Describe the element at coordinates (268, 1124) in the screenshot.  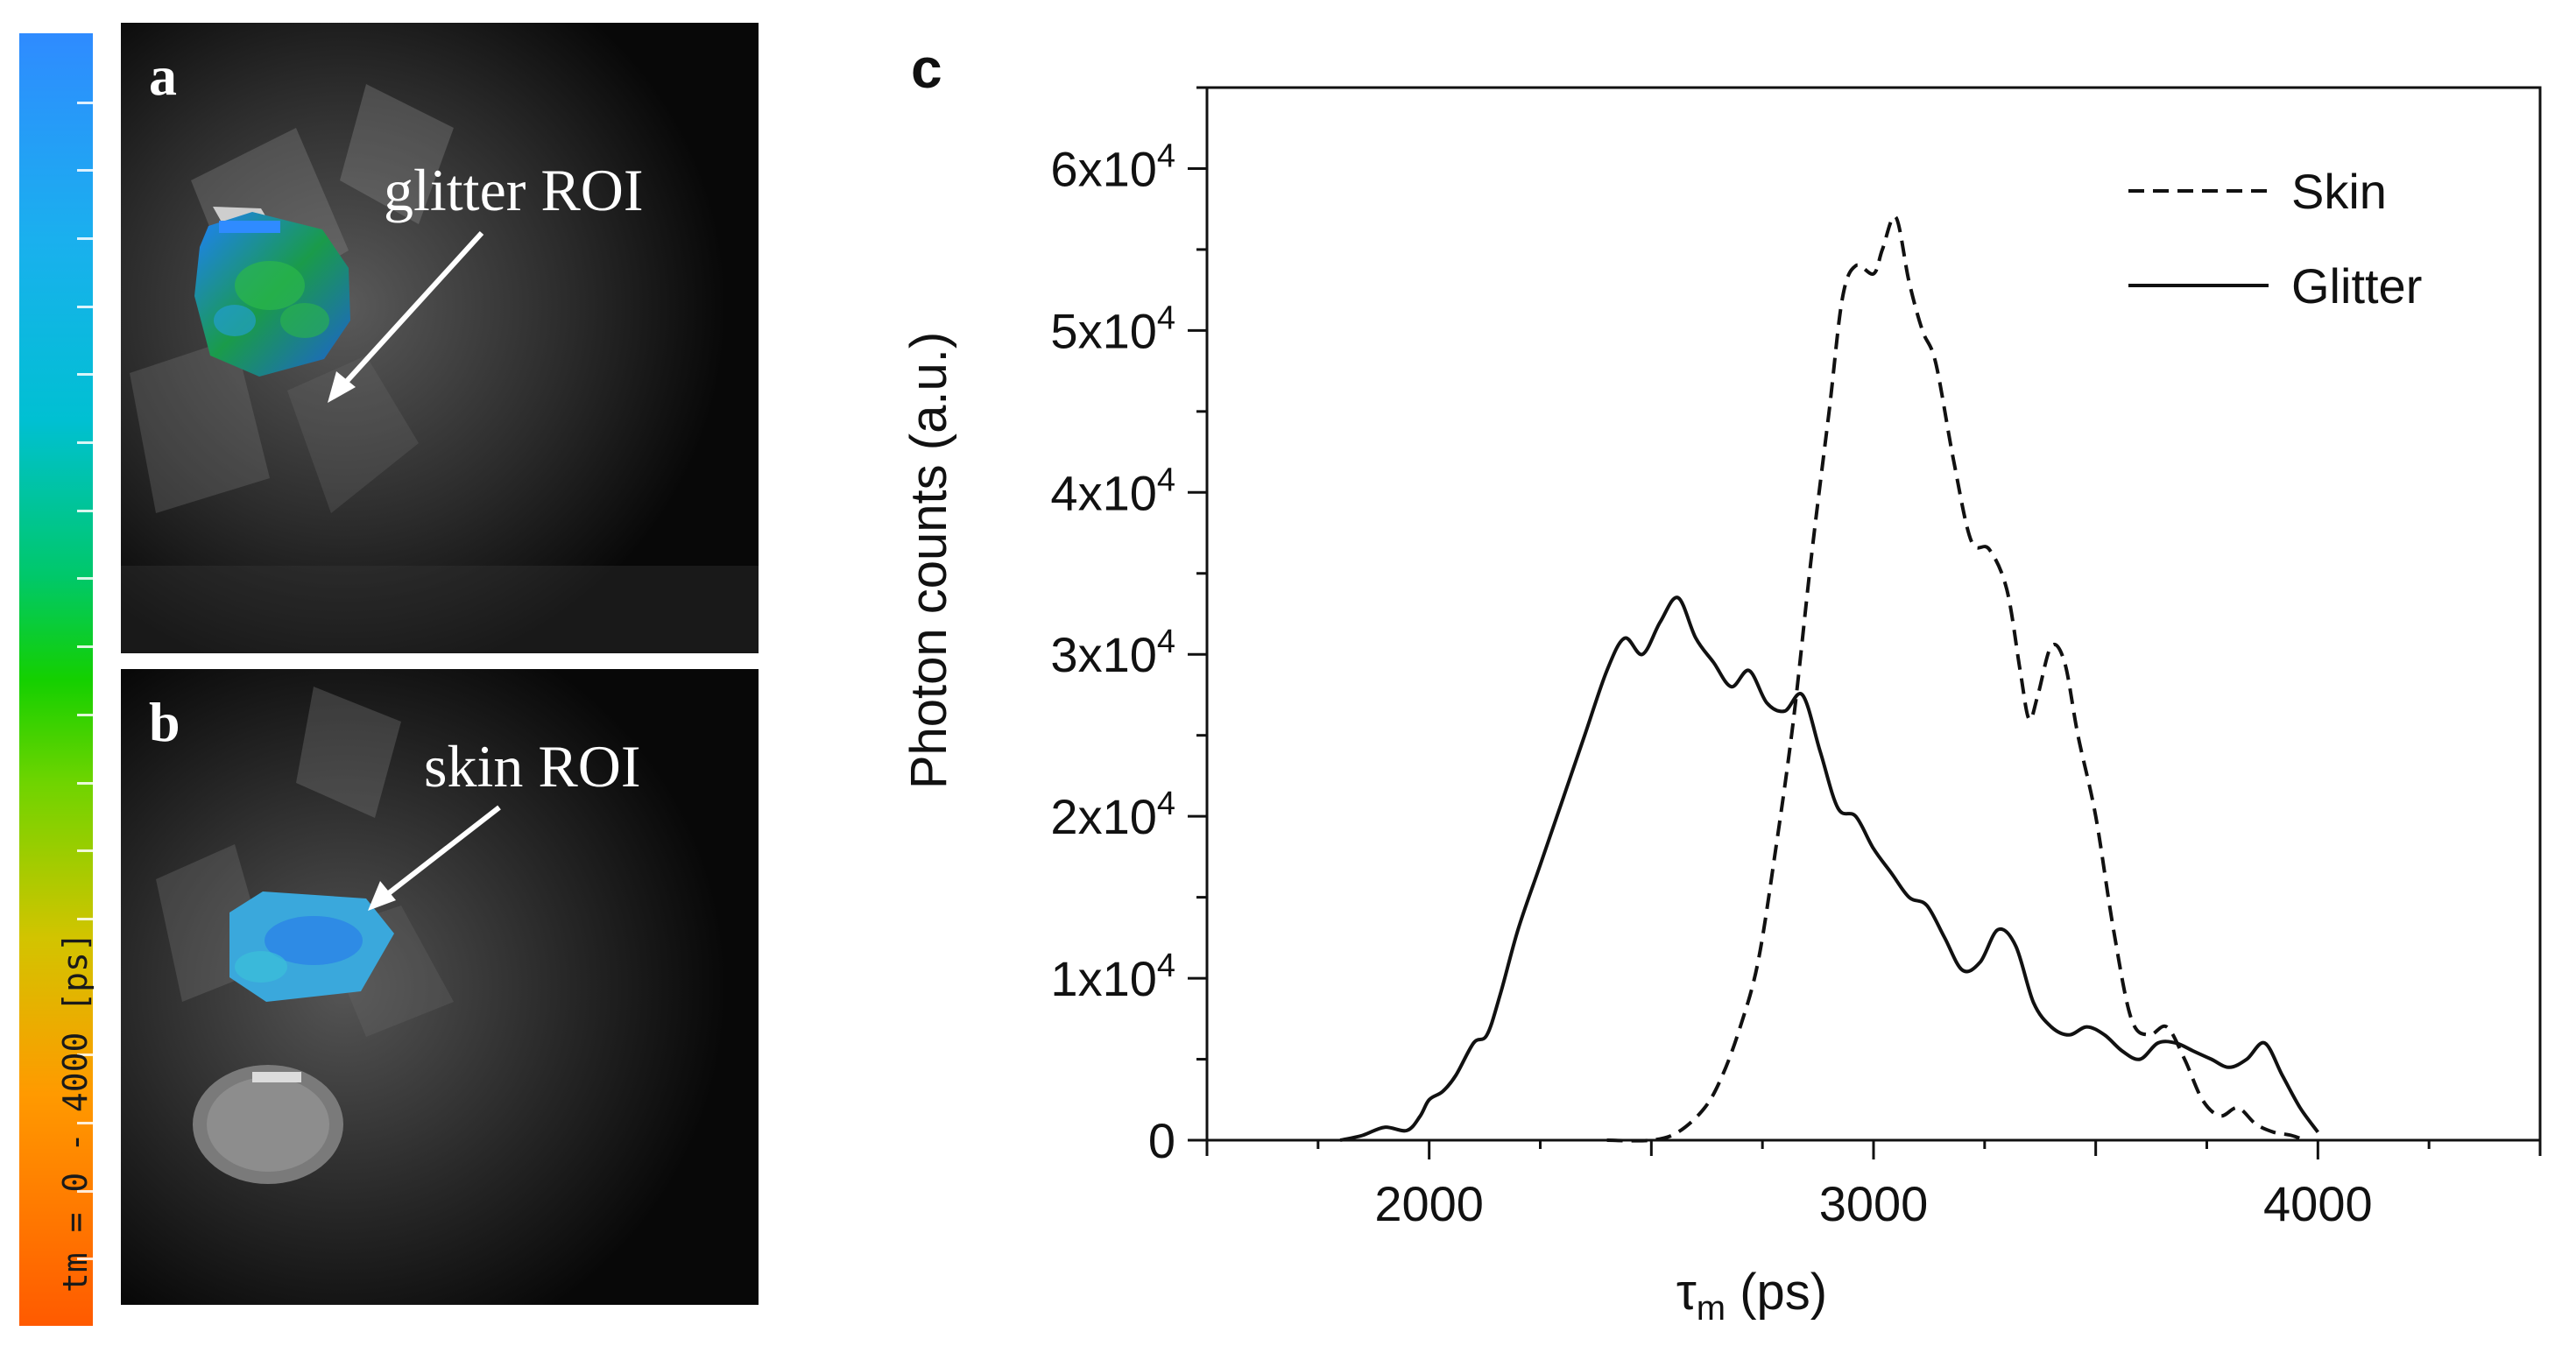
I see `glitter-particle` at that location.